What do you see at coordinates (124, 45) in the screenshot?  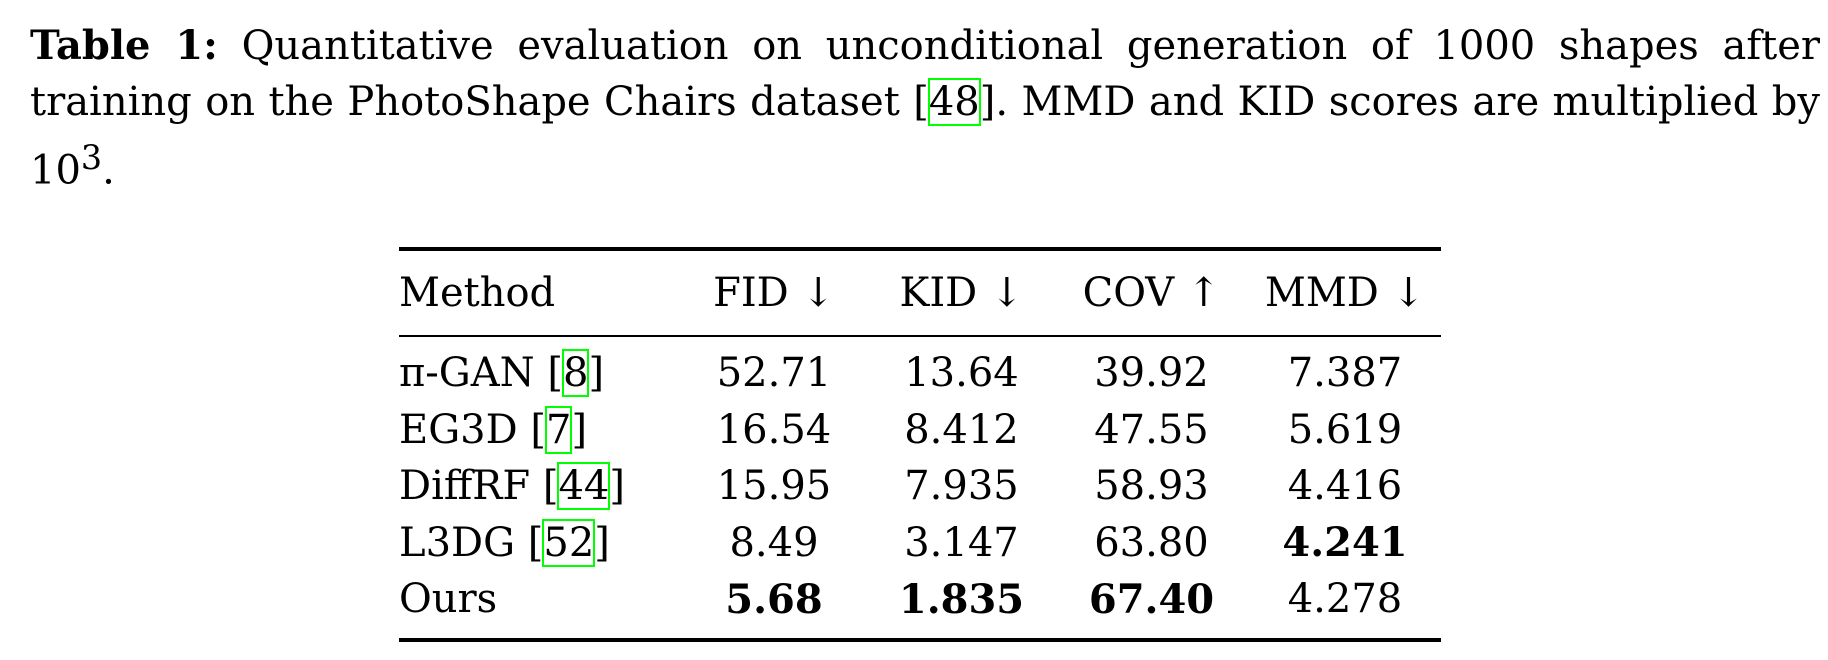 I see `caption-label: Table 1:` at bounding box center [124, 45].